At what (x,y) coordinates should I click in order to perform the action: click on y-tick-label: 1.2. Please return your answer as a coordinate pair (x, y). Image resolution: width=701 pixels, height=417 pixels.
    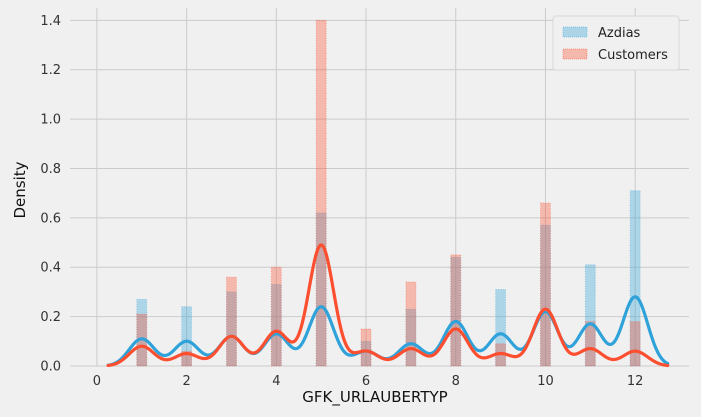
    Looking at the image, I should click on (50, 70).